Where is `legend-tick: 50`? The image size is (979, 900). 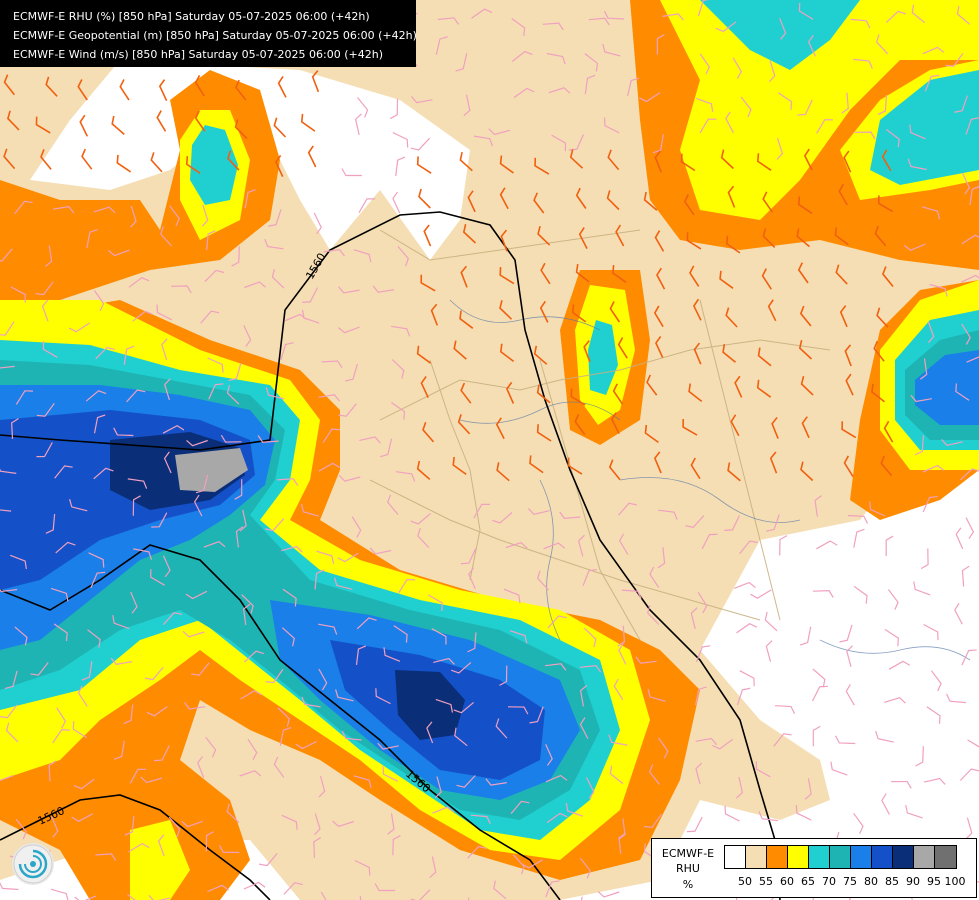
legend-tick: 50 is located at coordinates (745, 881).